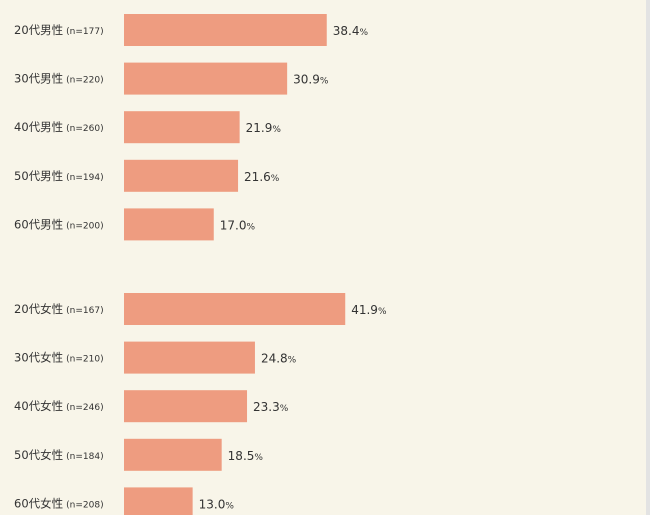 The height and width of the screenshot is (515, 650). Describe the element at coordinates (38, 309) in the screenshot. I see `category-name: 20代女性` at that location.